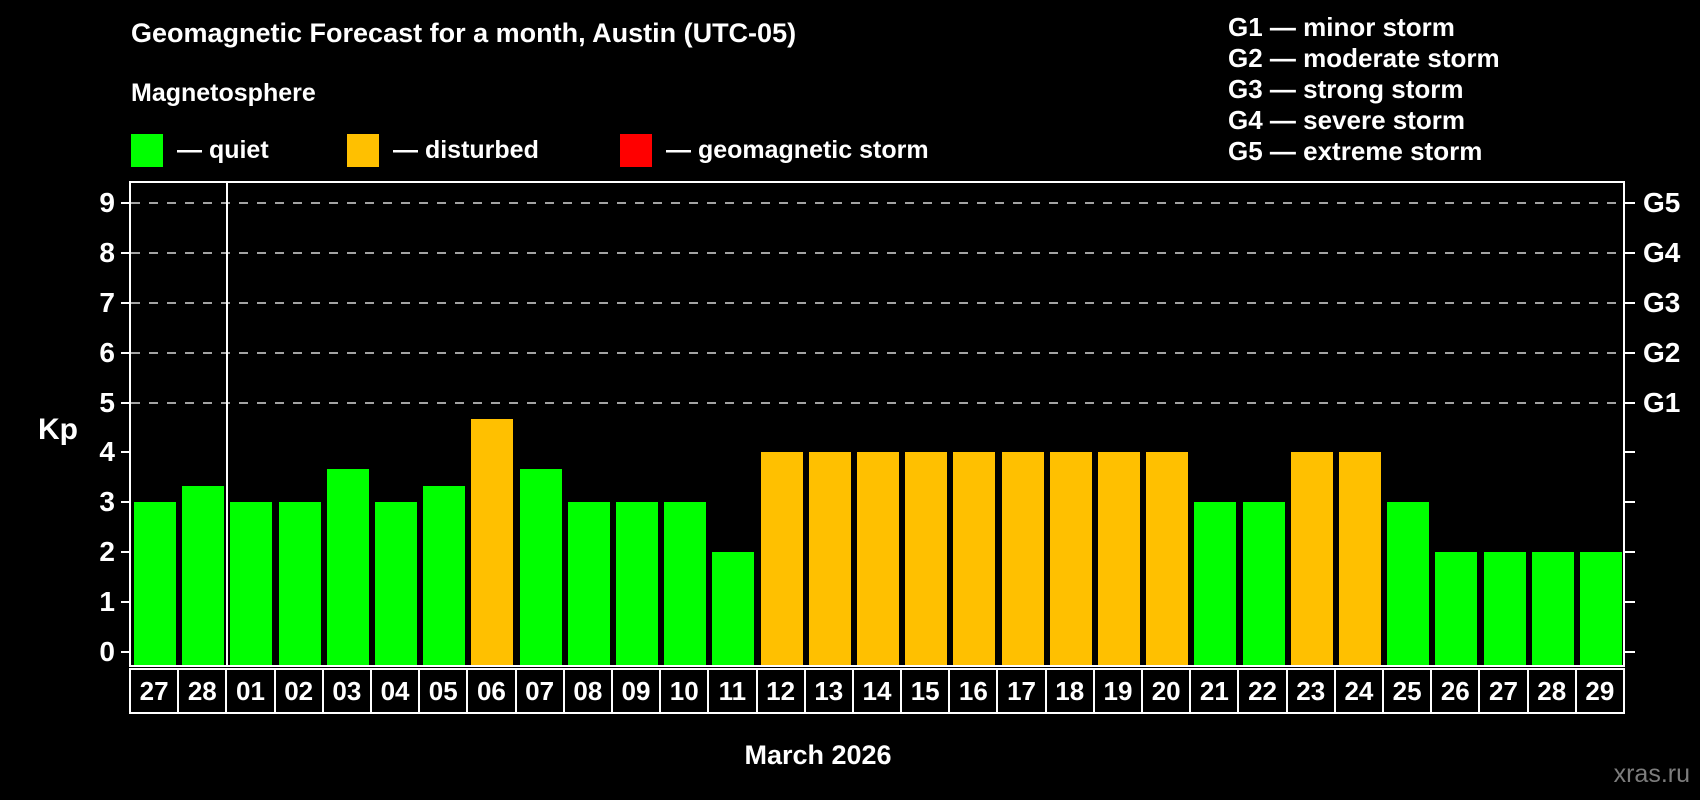 This screenshot has width=1700, height=800. Describe the element at coordinates (1662, 302) in the screenshot. I see `right-axis-label-g3: G3` at that location.